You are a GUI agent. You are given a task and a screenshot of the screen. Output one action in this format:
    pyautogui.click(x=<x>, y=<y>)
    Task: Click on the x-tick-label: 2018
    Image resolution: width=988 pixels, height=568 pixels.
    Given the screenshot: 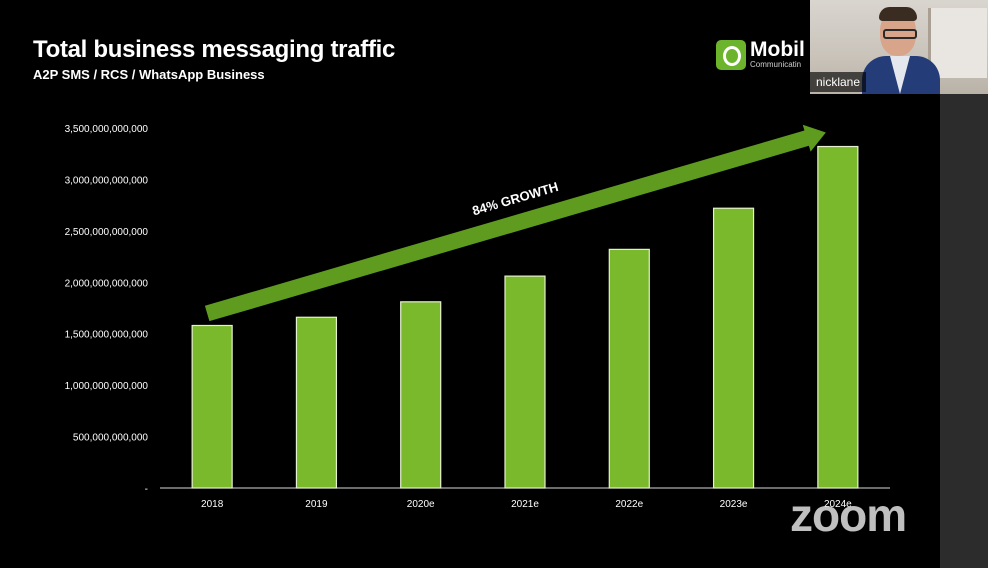 What is the action you would take?
    pyautogui.click(x=212, y=504)
    